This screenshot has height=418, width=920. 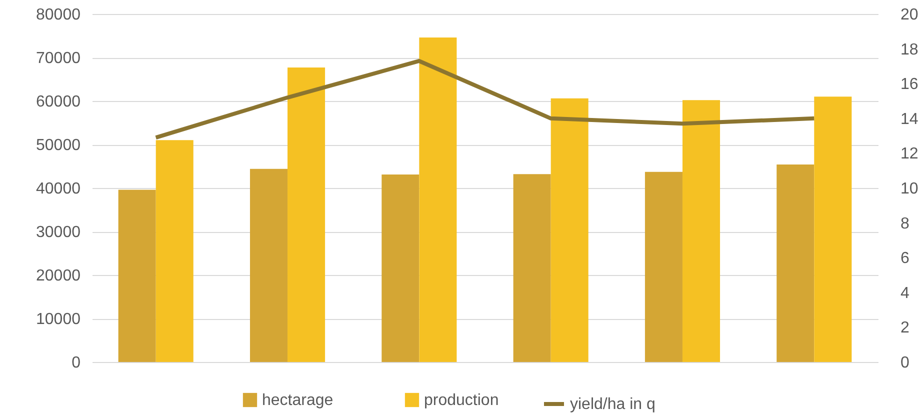 What do you see at coordinates (76, 363) in the screenshot?
I see `y-tick-label: 0` at bounding box center [76, 363].